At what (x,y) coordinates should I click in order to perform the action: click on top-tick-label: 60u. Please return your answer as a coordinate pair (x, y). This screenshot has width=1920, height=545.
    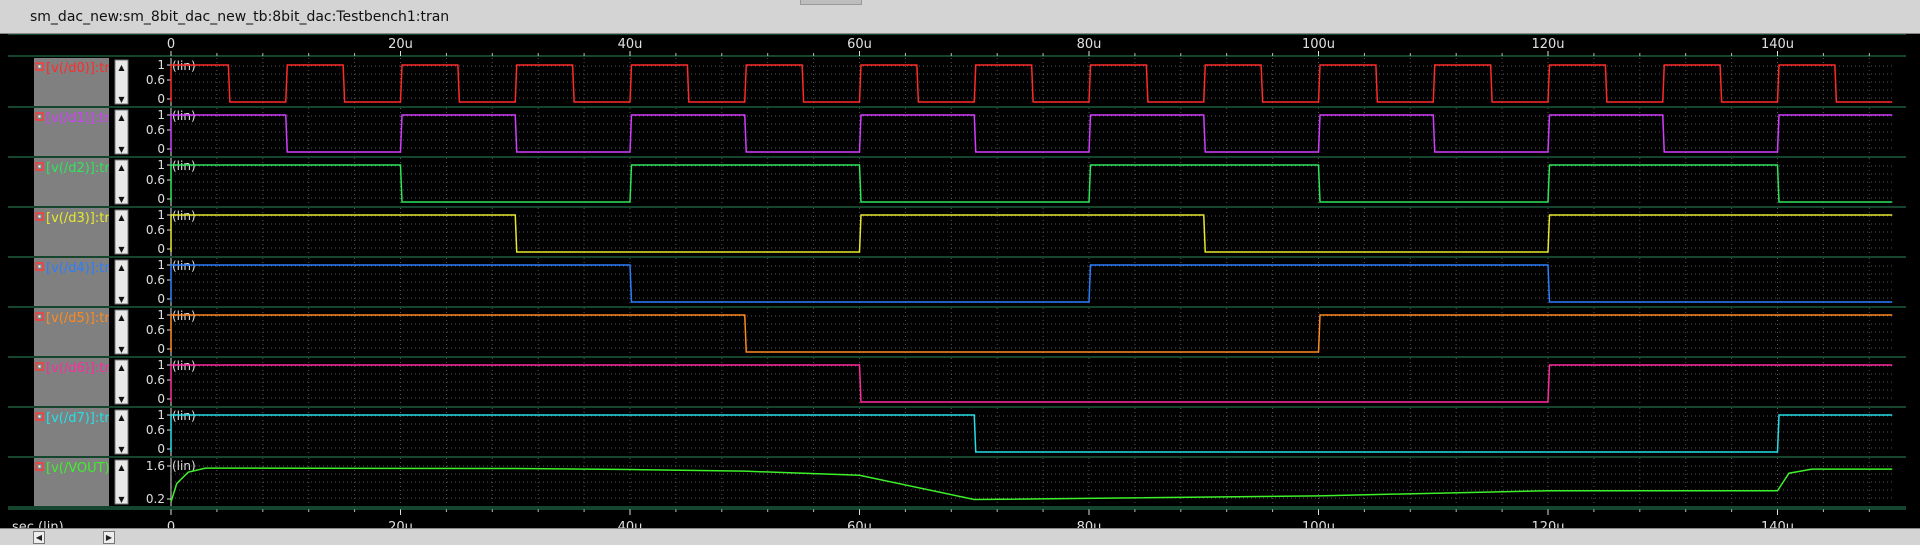
    Looking at the image, I should click on (859, 44).